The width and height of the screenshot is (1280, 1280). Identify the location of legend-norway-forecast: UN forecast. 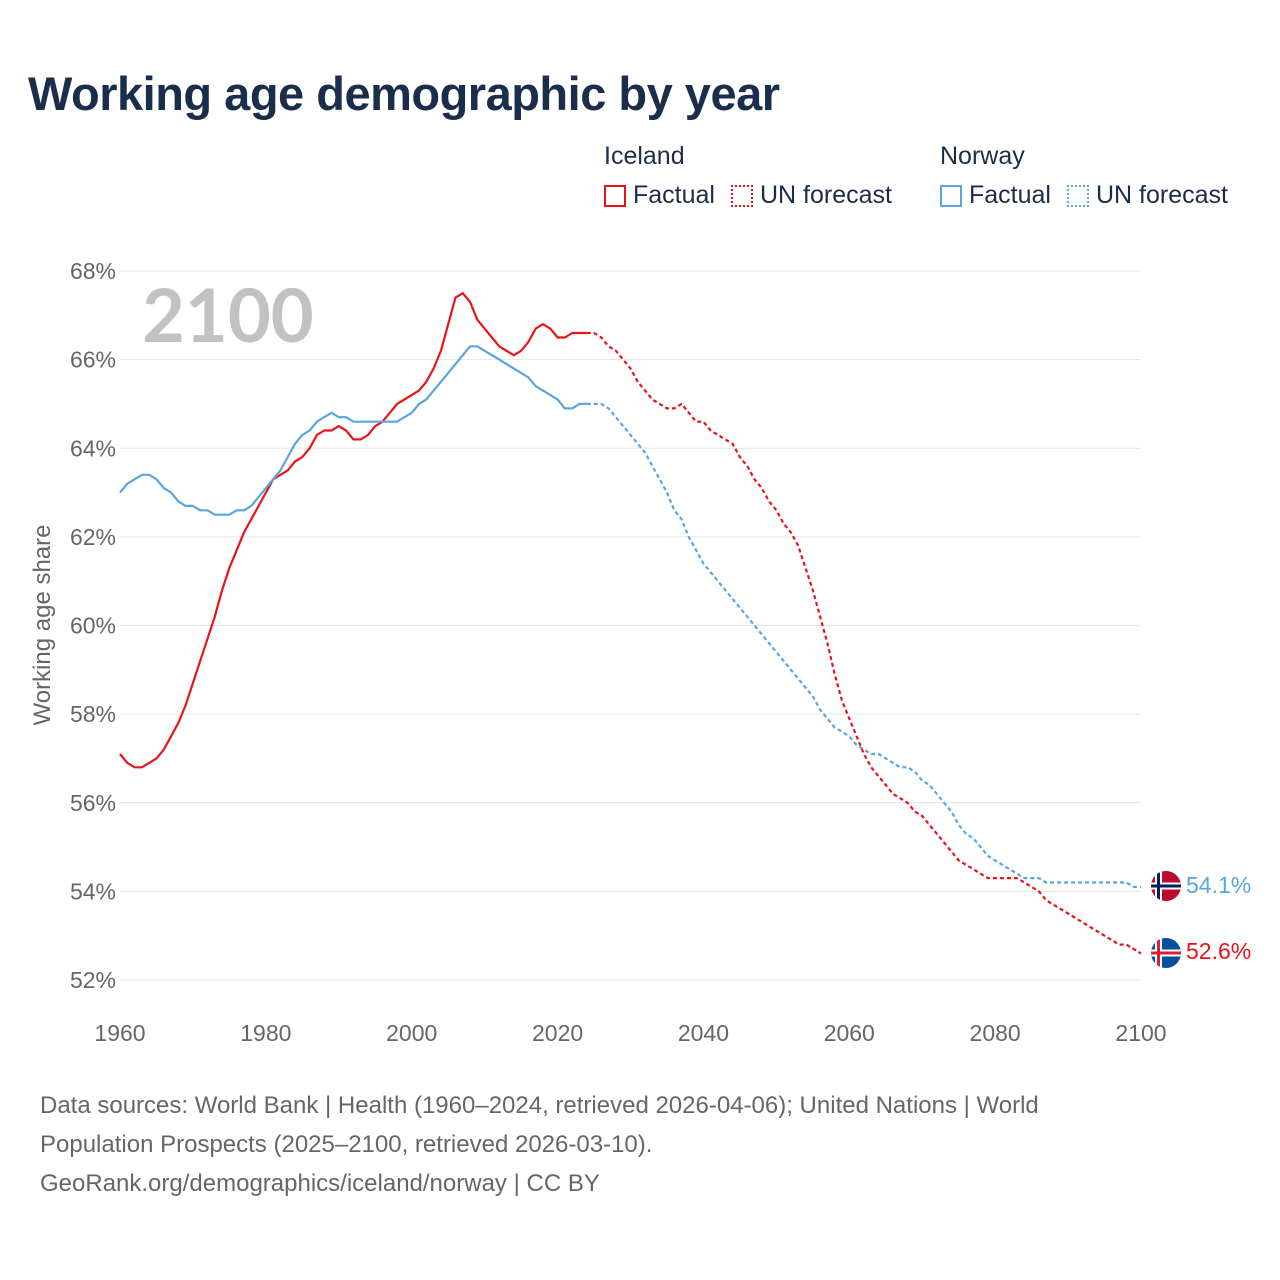
(1147, 195).